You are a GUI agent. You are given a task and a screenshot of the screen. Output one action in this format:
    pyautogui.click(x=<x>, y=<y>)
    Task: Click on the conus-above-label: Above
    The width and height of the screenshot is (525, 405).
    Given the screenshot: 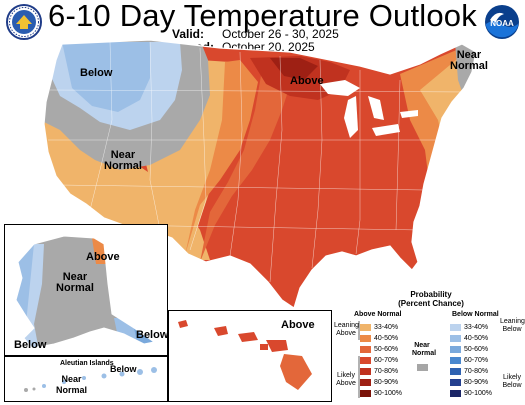 What is the action you would take?
    pyautogui.click(x=307, y=81)
    